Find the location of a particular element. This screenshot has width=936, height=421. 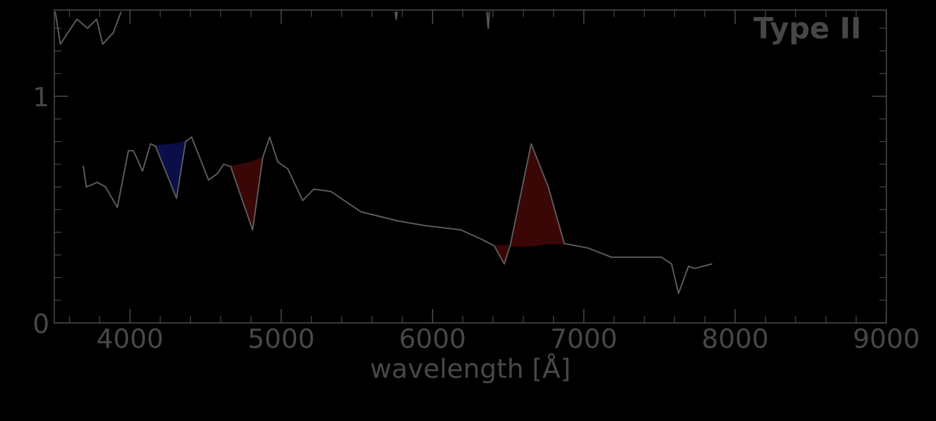

annotation: Type II is located at coordinates (806, 31).